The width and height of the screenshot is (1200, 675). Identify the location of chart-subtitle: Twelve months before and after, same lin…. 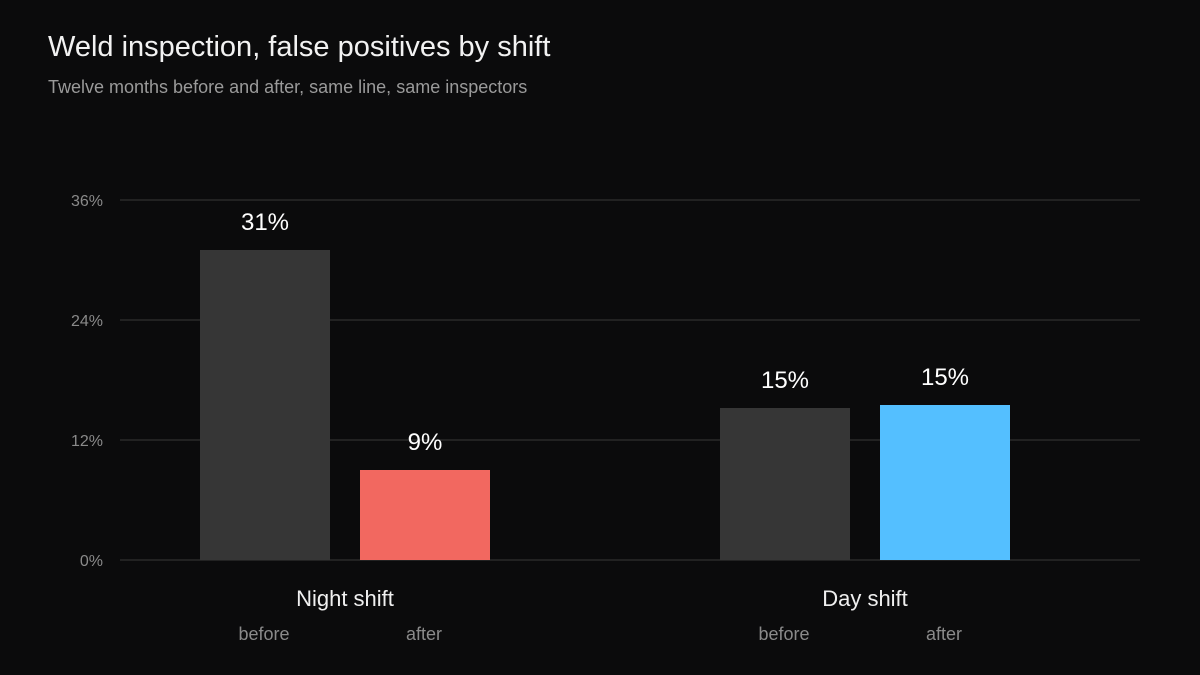
(288, 87).